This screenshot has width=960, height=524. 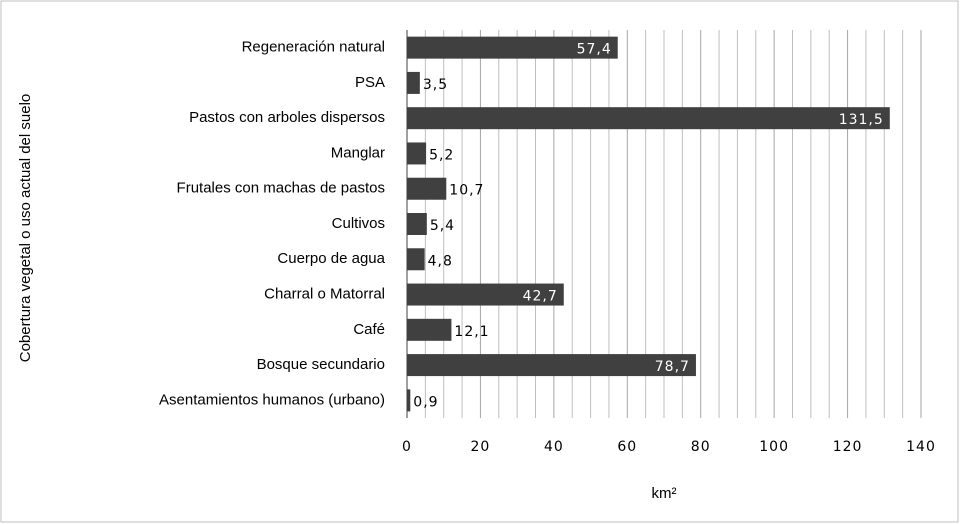 I want to click on y-axis-label: Cobertura vegetal o uso actual del suelo, so click(x=25, y=228).